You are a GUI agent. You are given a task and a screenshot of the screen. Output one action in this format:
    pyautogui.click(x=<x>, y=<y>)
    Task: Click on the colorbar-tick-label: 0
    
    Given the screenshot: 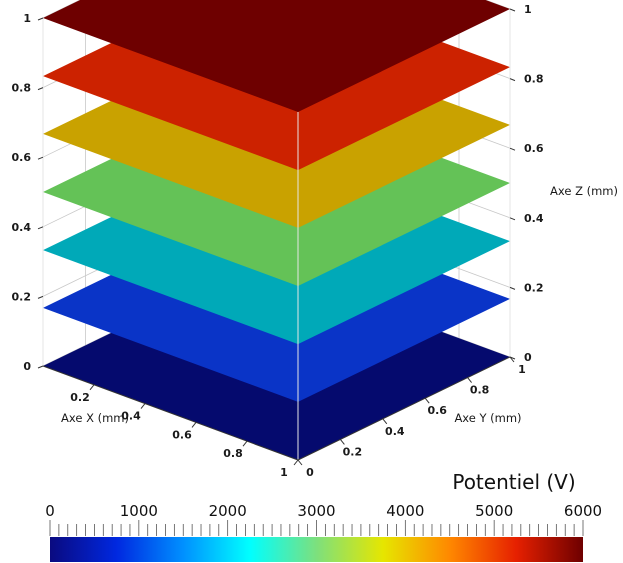 What is the action you would take?
    pyautogui.click(x=50, y=511)
    